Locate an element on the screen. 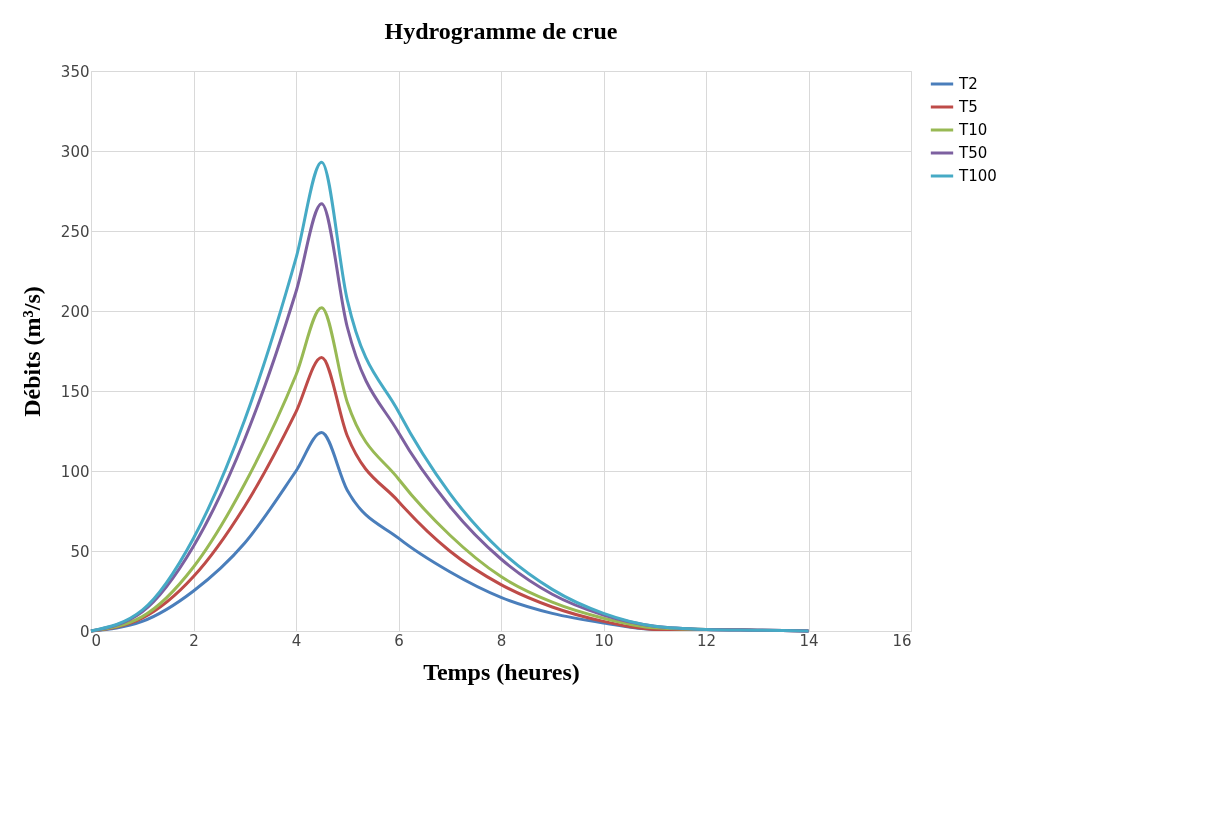  chart-title: Hydrogramme de crue is located at coordinates (501, 31).